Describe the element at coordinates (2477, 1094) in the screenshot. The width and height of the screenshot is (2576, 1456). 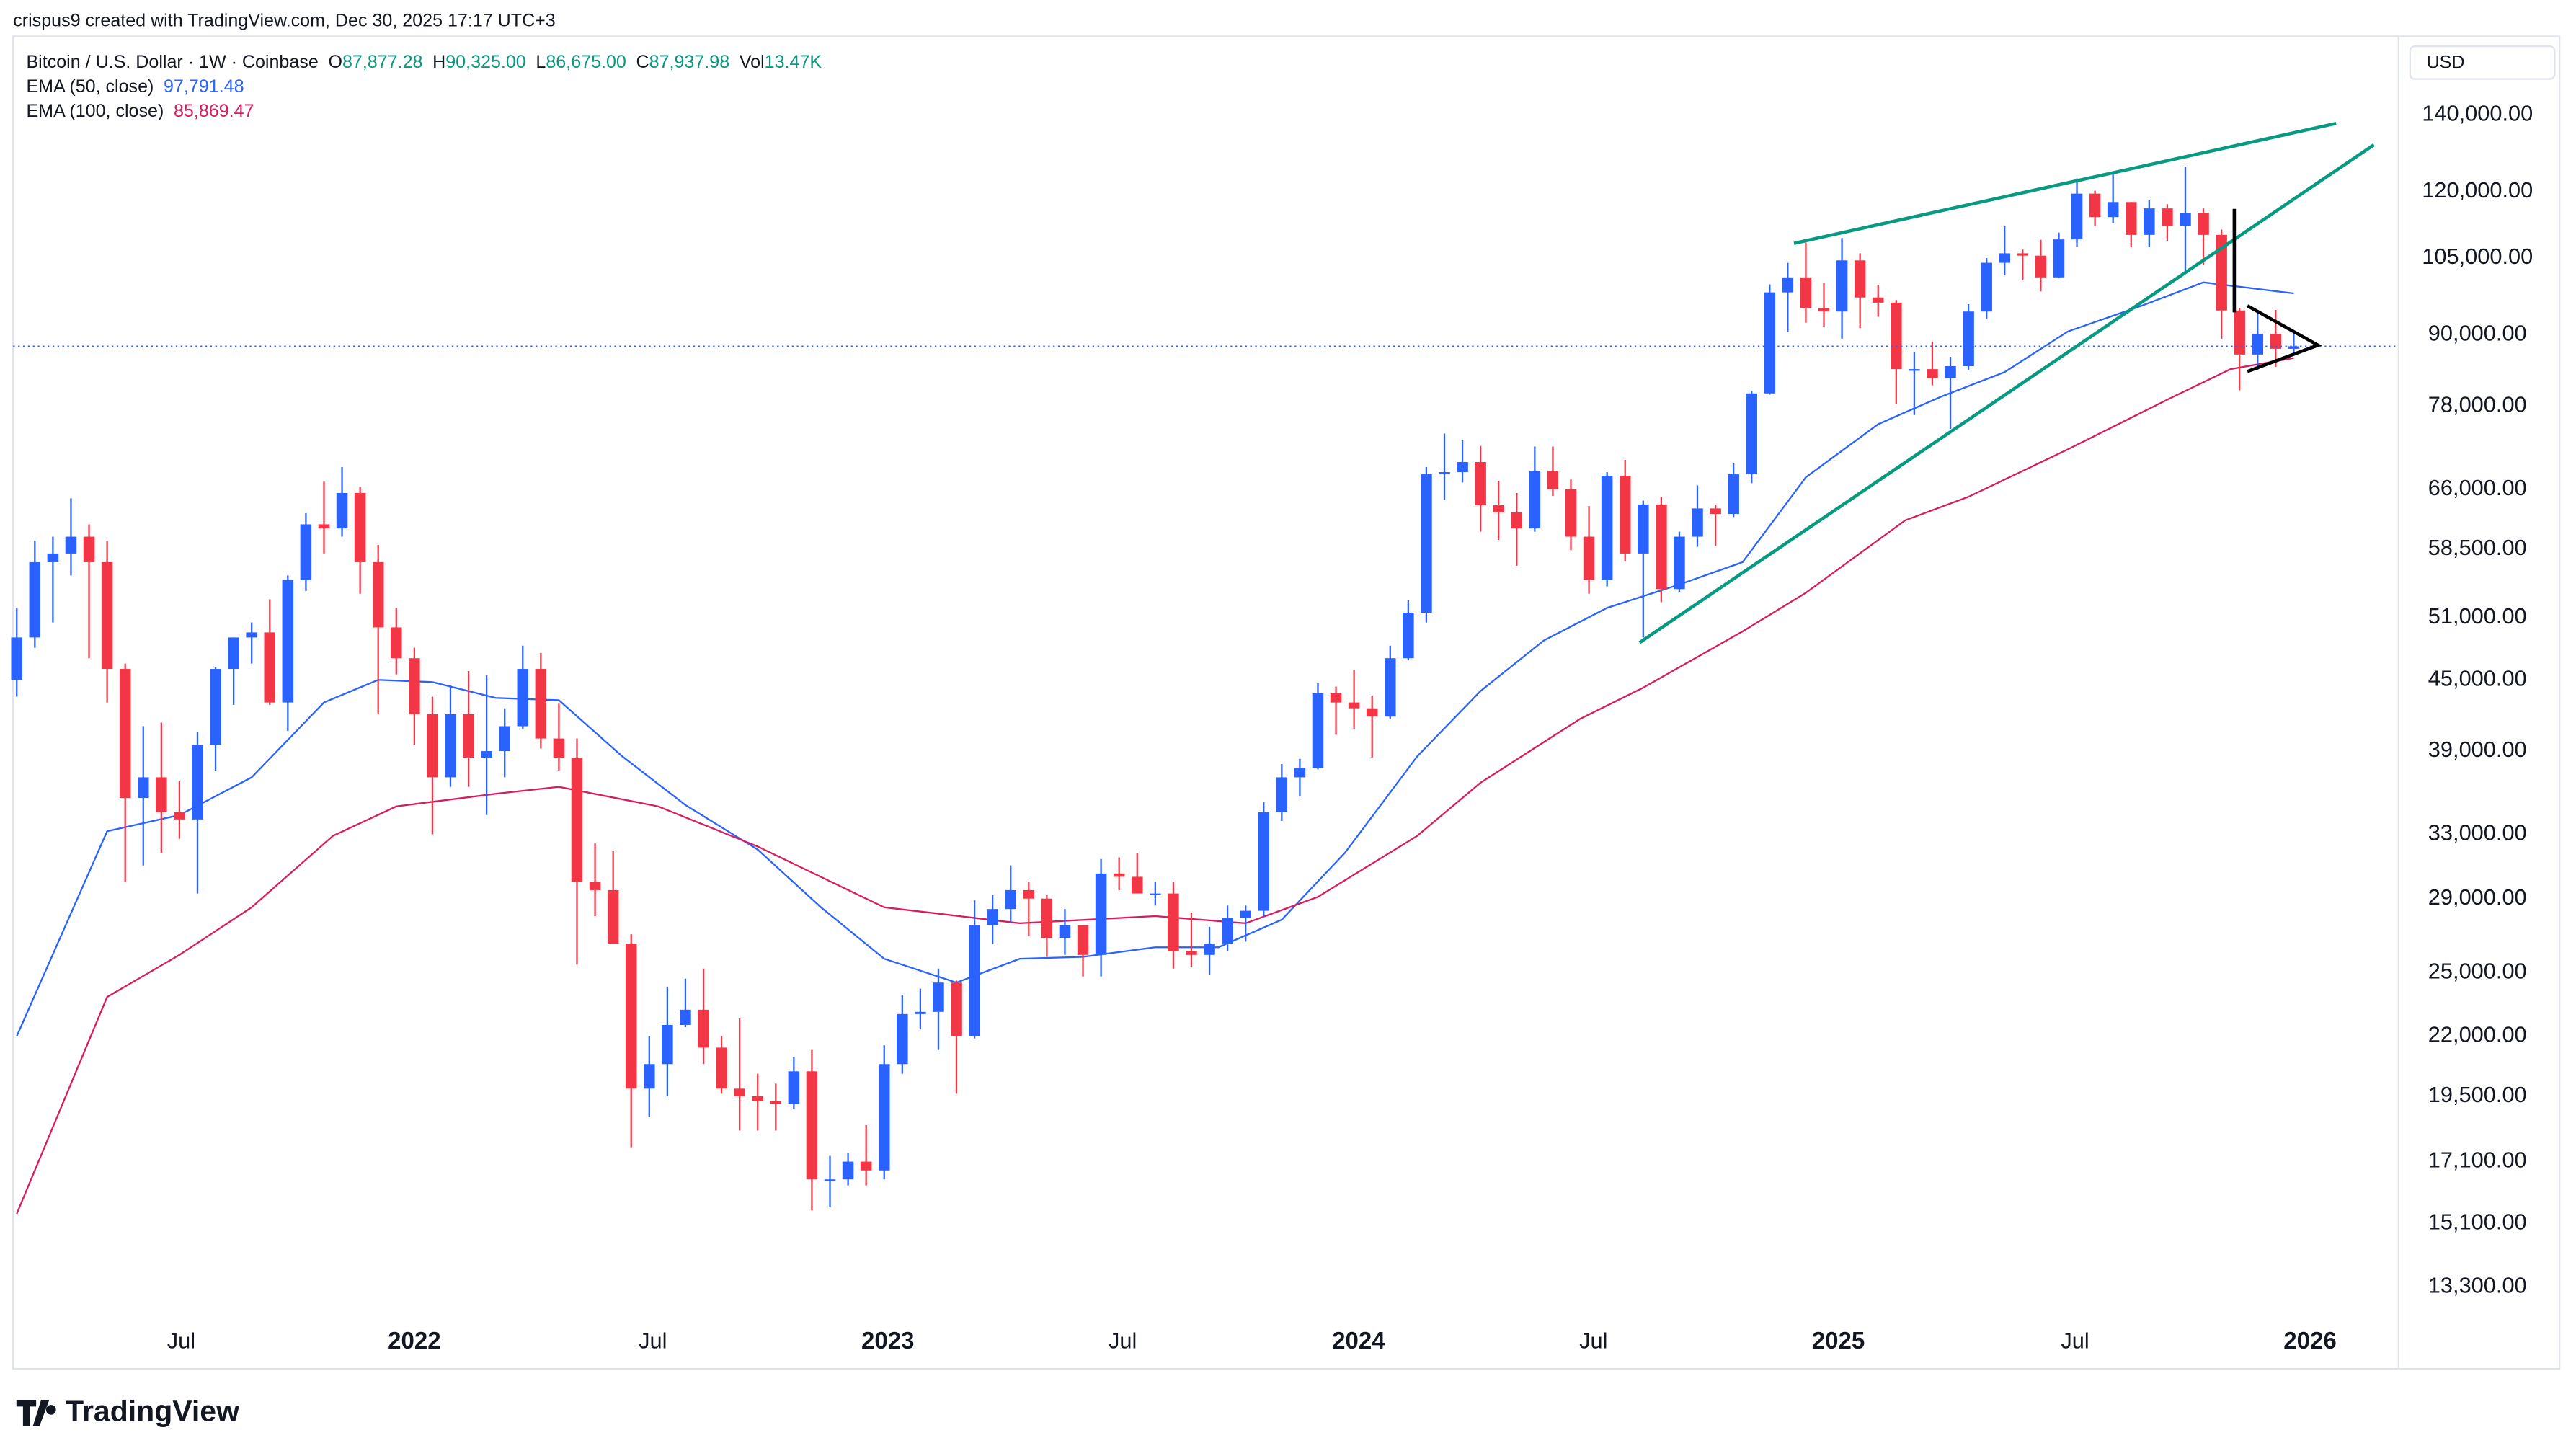
I see `y-tick-label: 19,500.00` at that location.